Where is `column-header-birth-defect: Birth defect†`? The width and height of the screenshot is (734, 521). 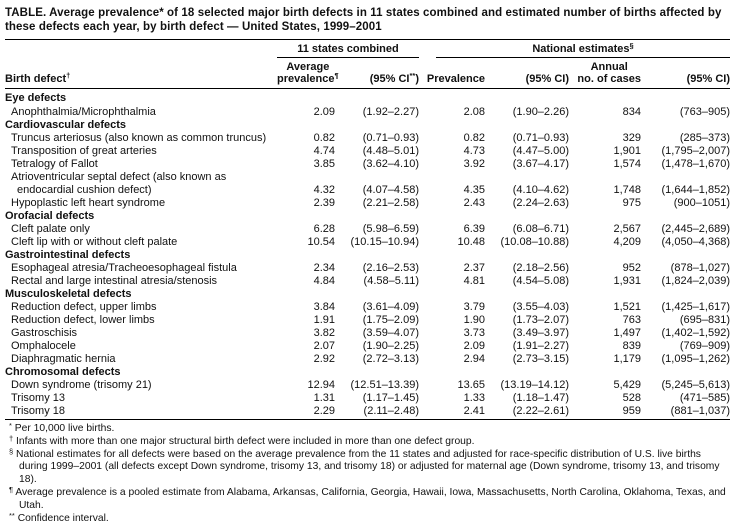 column-header-birth-defect: Birth defect† is located at coordinates (141, 73).